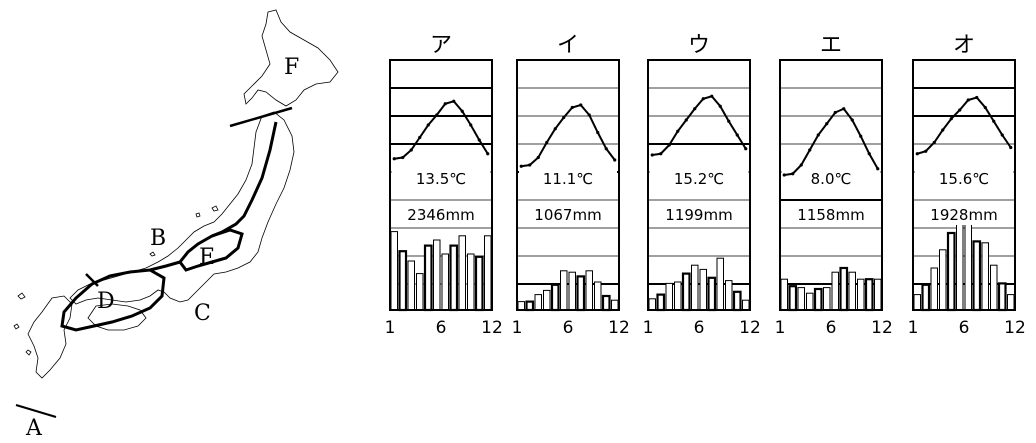 Image resolution: width=1036 pixels, height=443 pixels. I want to click on honshu-outline, so click(182, 208).